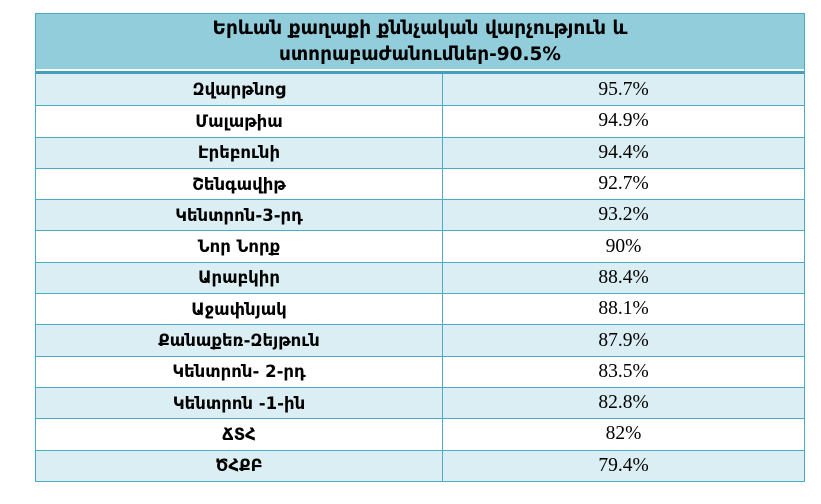 The image size is (821, 504). Describe the element at coordinates (623, 465) in the screenshot. I see `percent-value-cell: 79.4%` at that location.